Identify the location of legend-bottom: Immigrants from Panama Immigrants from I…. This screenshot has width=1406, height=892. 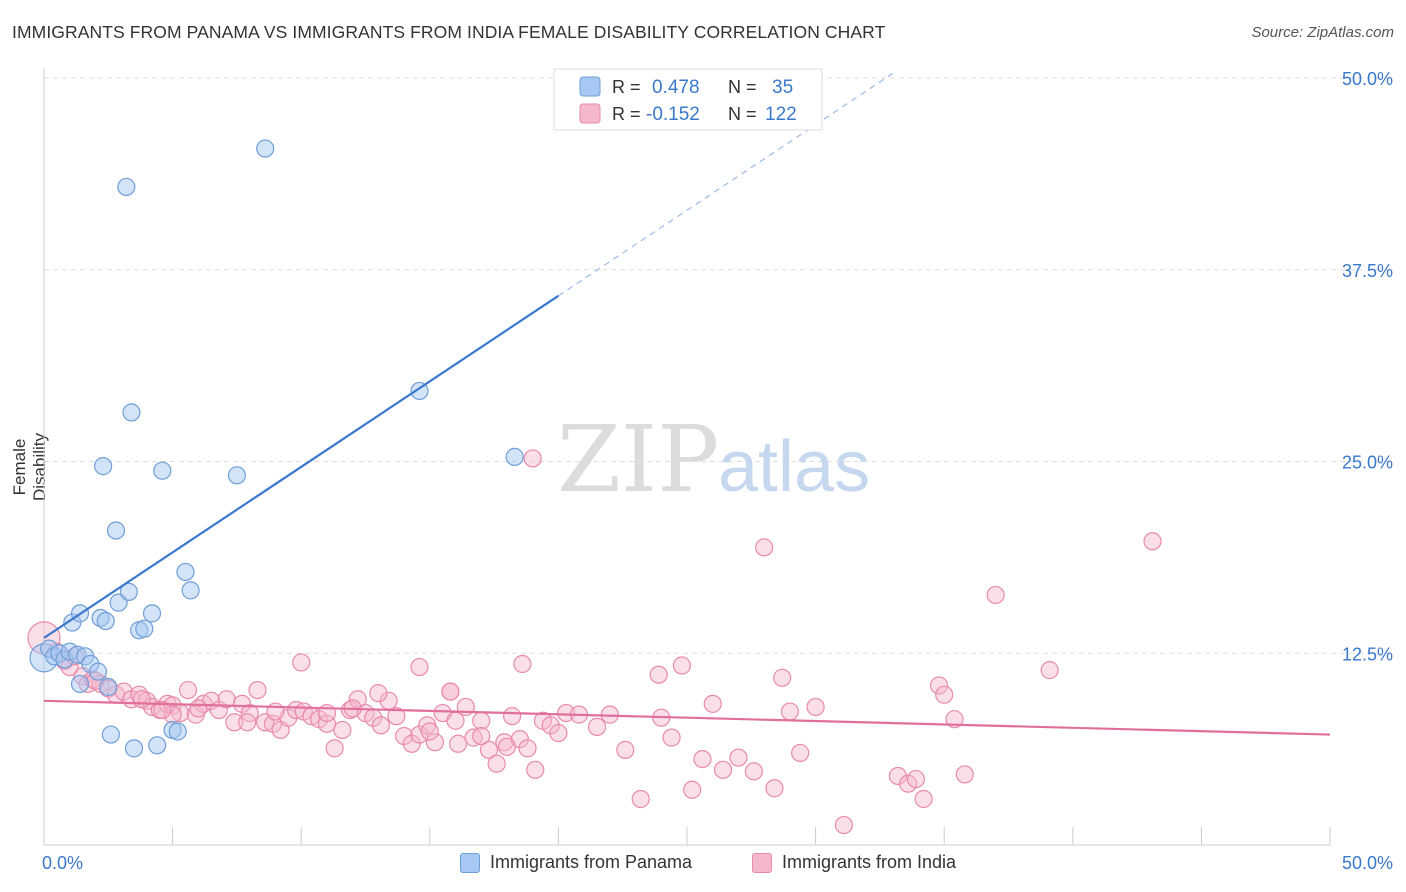
(703, 865).